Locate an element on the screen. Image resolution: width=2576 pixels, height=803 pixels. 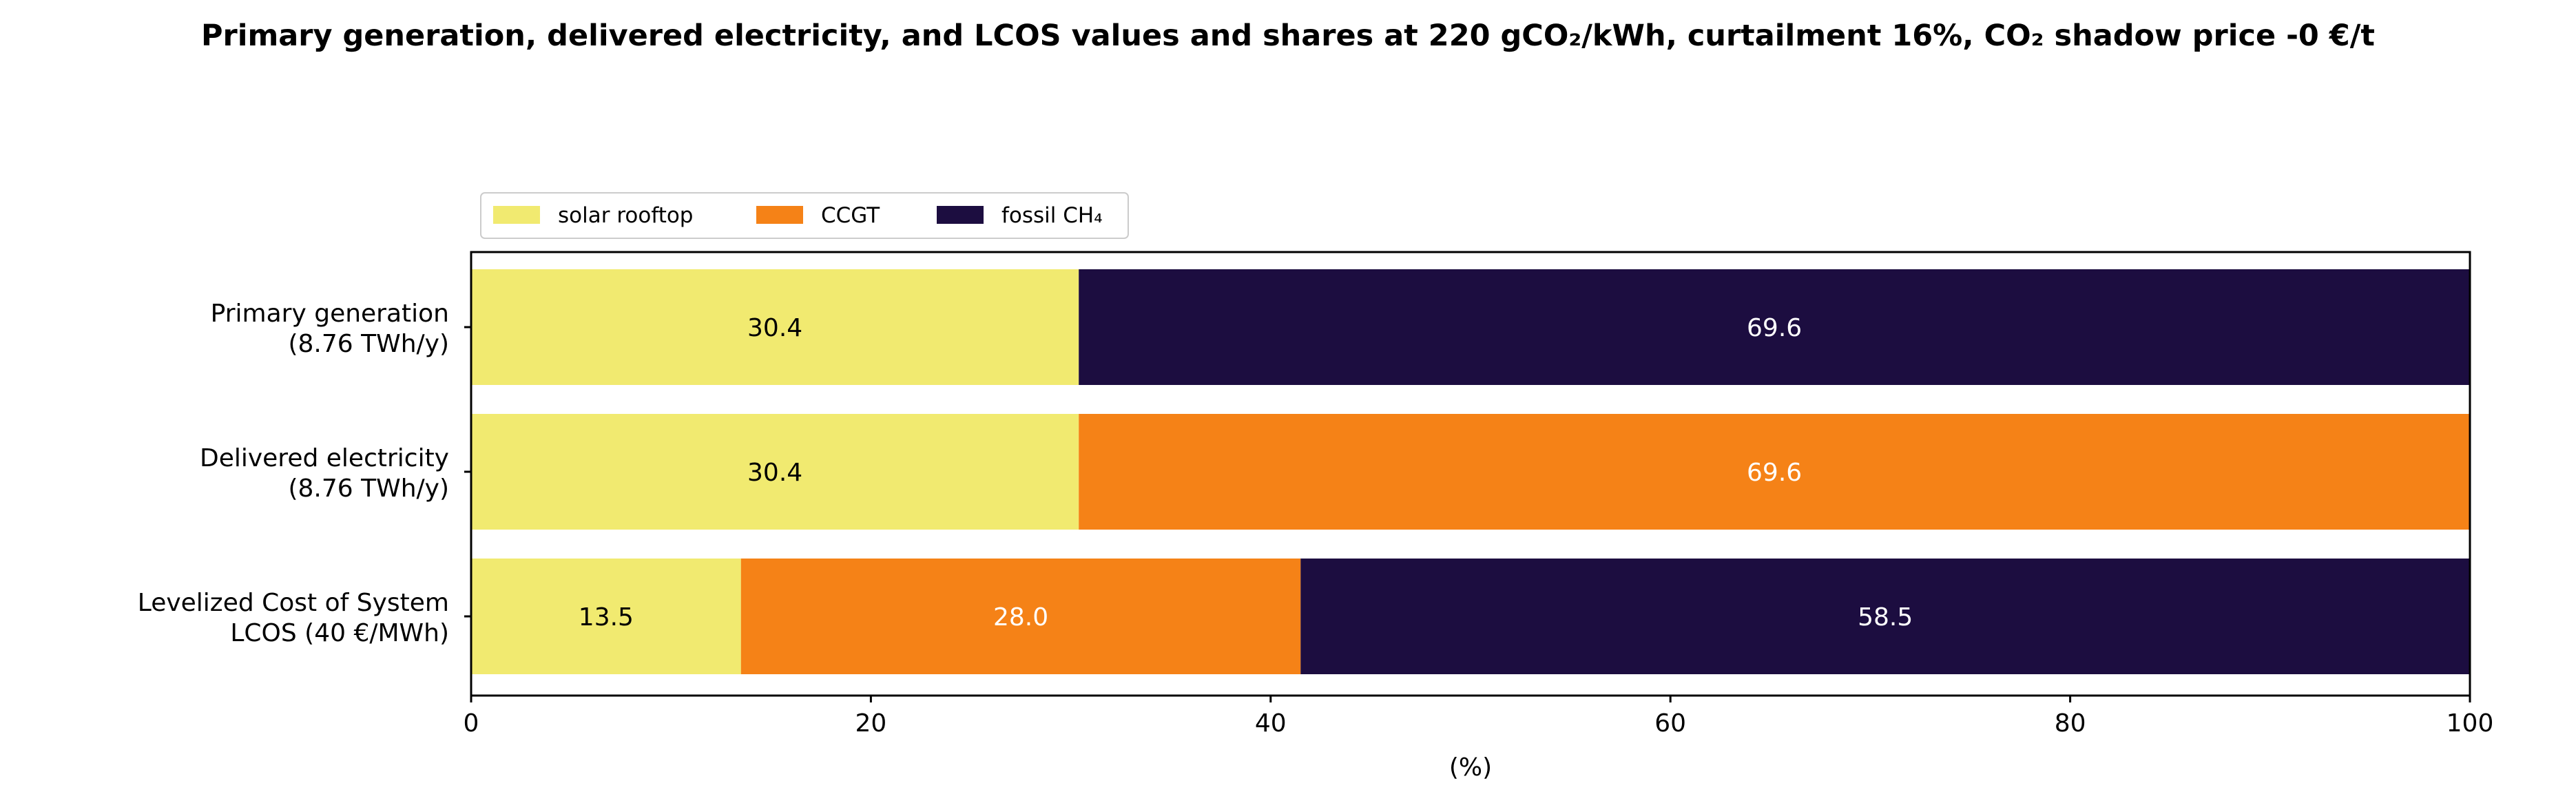
bar-value-label: 13.5 is located at coordinates (606, 617).